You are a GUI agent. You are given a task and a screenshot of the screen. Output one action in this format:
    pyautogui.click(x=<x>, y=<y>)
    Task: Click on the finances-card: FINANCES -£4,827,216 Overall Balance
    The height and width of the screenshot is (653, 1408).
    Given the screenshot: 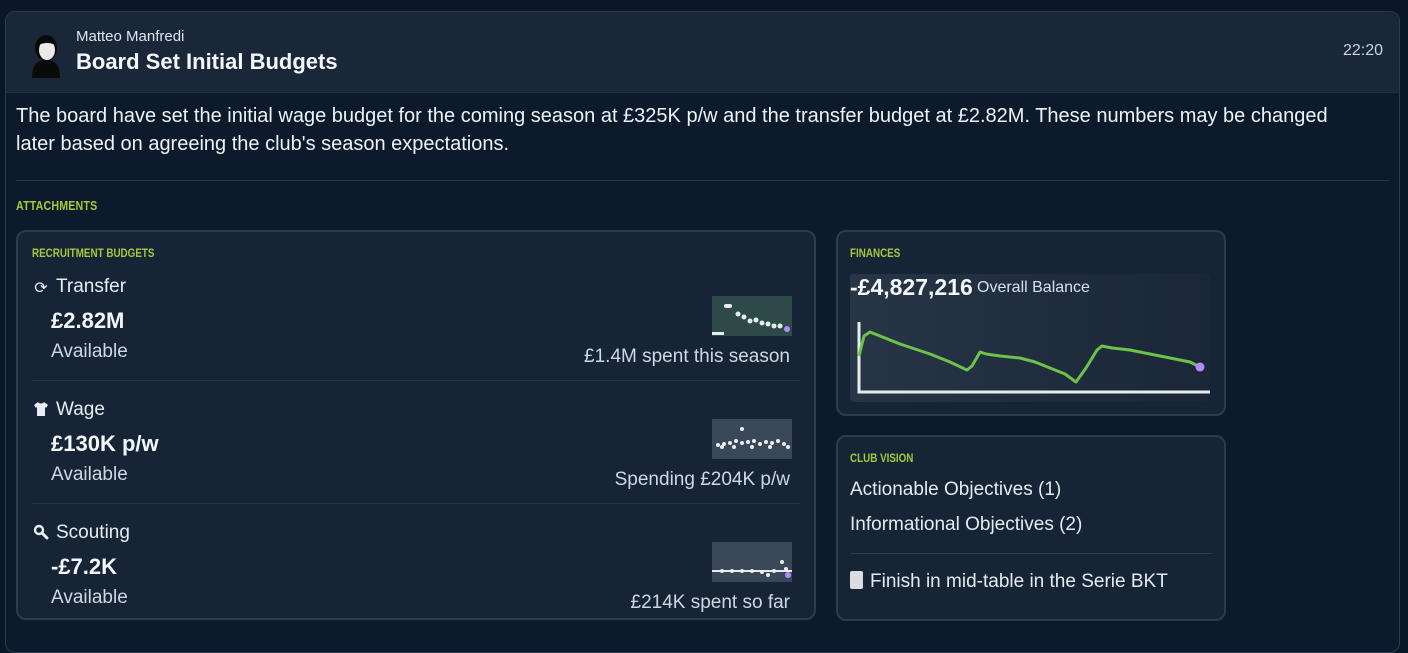 What is the action you would take?
    pyautogui.click(x=1031, y=323)
    